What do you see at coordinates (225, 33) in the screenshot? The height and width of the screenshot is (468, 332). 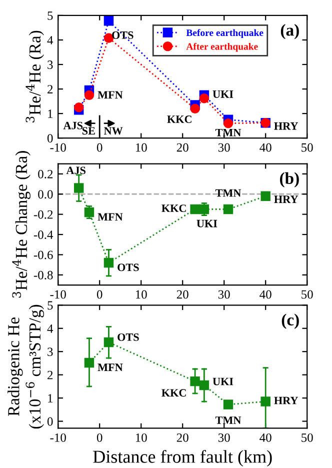 I see `legend-label: Before earthquake` at bounding box center [225, 33].